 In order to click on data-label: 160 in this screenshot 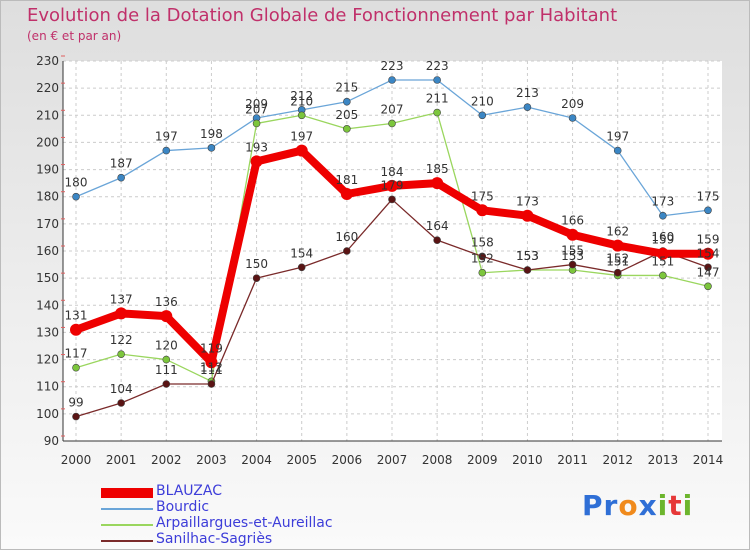, I will do `click(662, 237)`.